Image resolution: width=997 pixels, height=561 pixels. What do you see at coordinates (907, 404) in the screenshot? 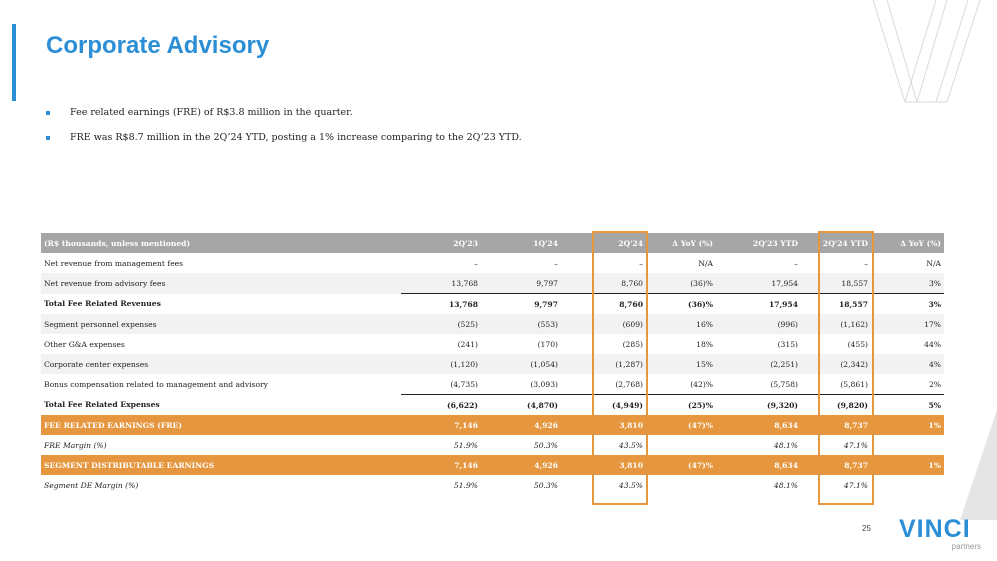
I see `table-cell: 5%` at bounding box center [907, 404].